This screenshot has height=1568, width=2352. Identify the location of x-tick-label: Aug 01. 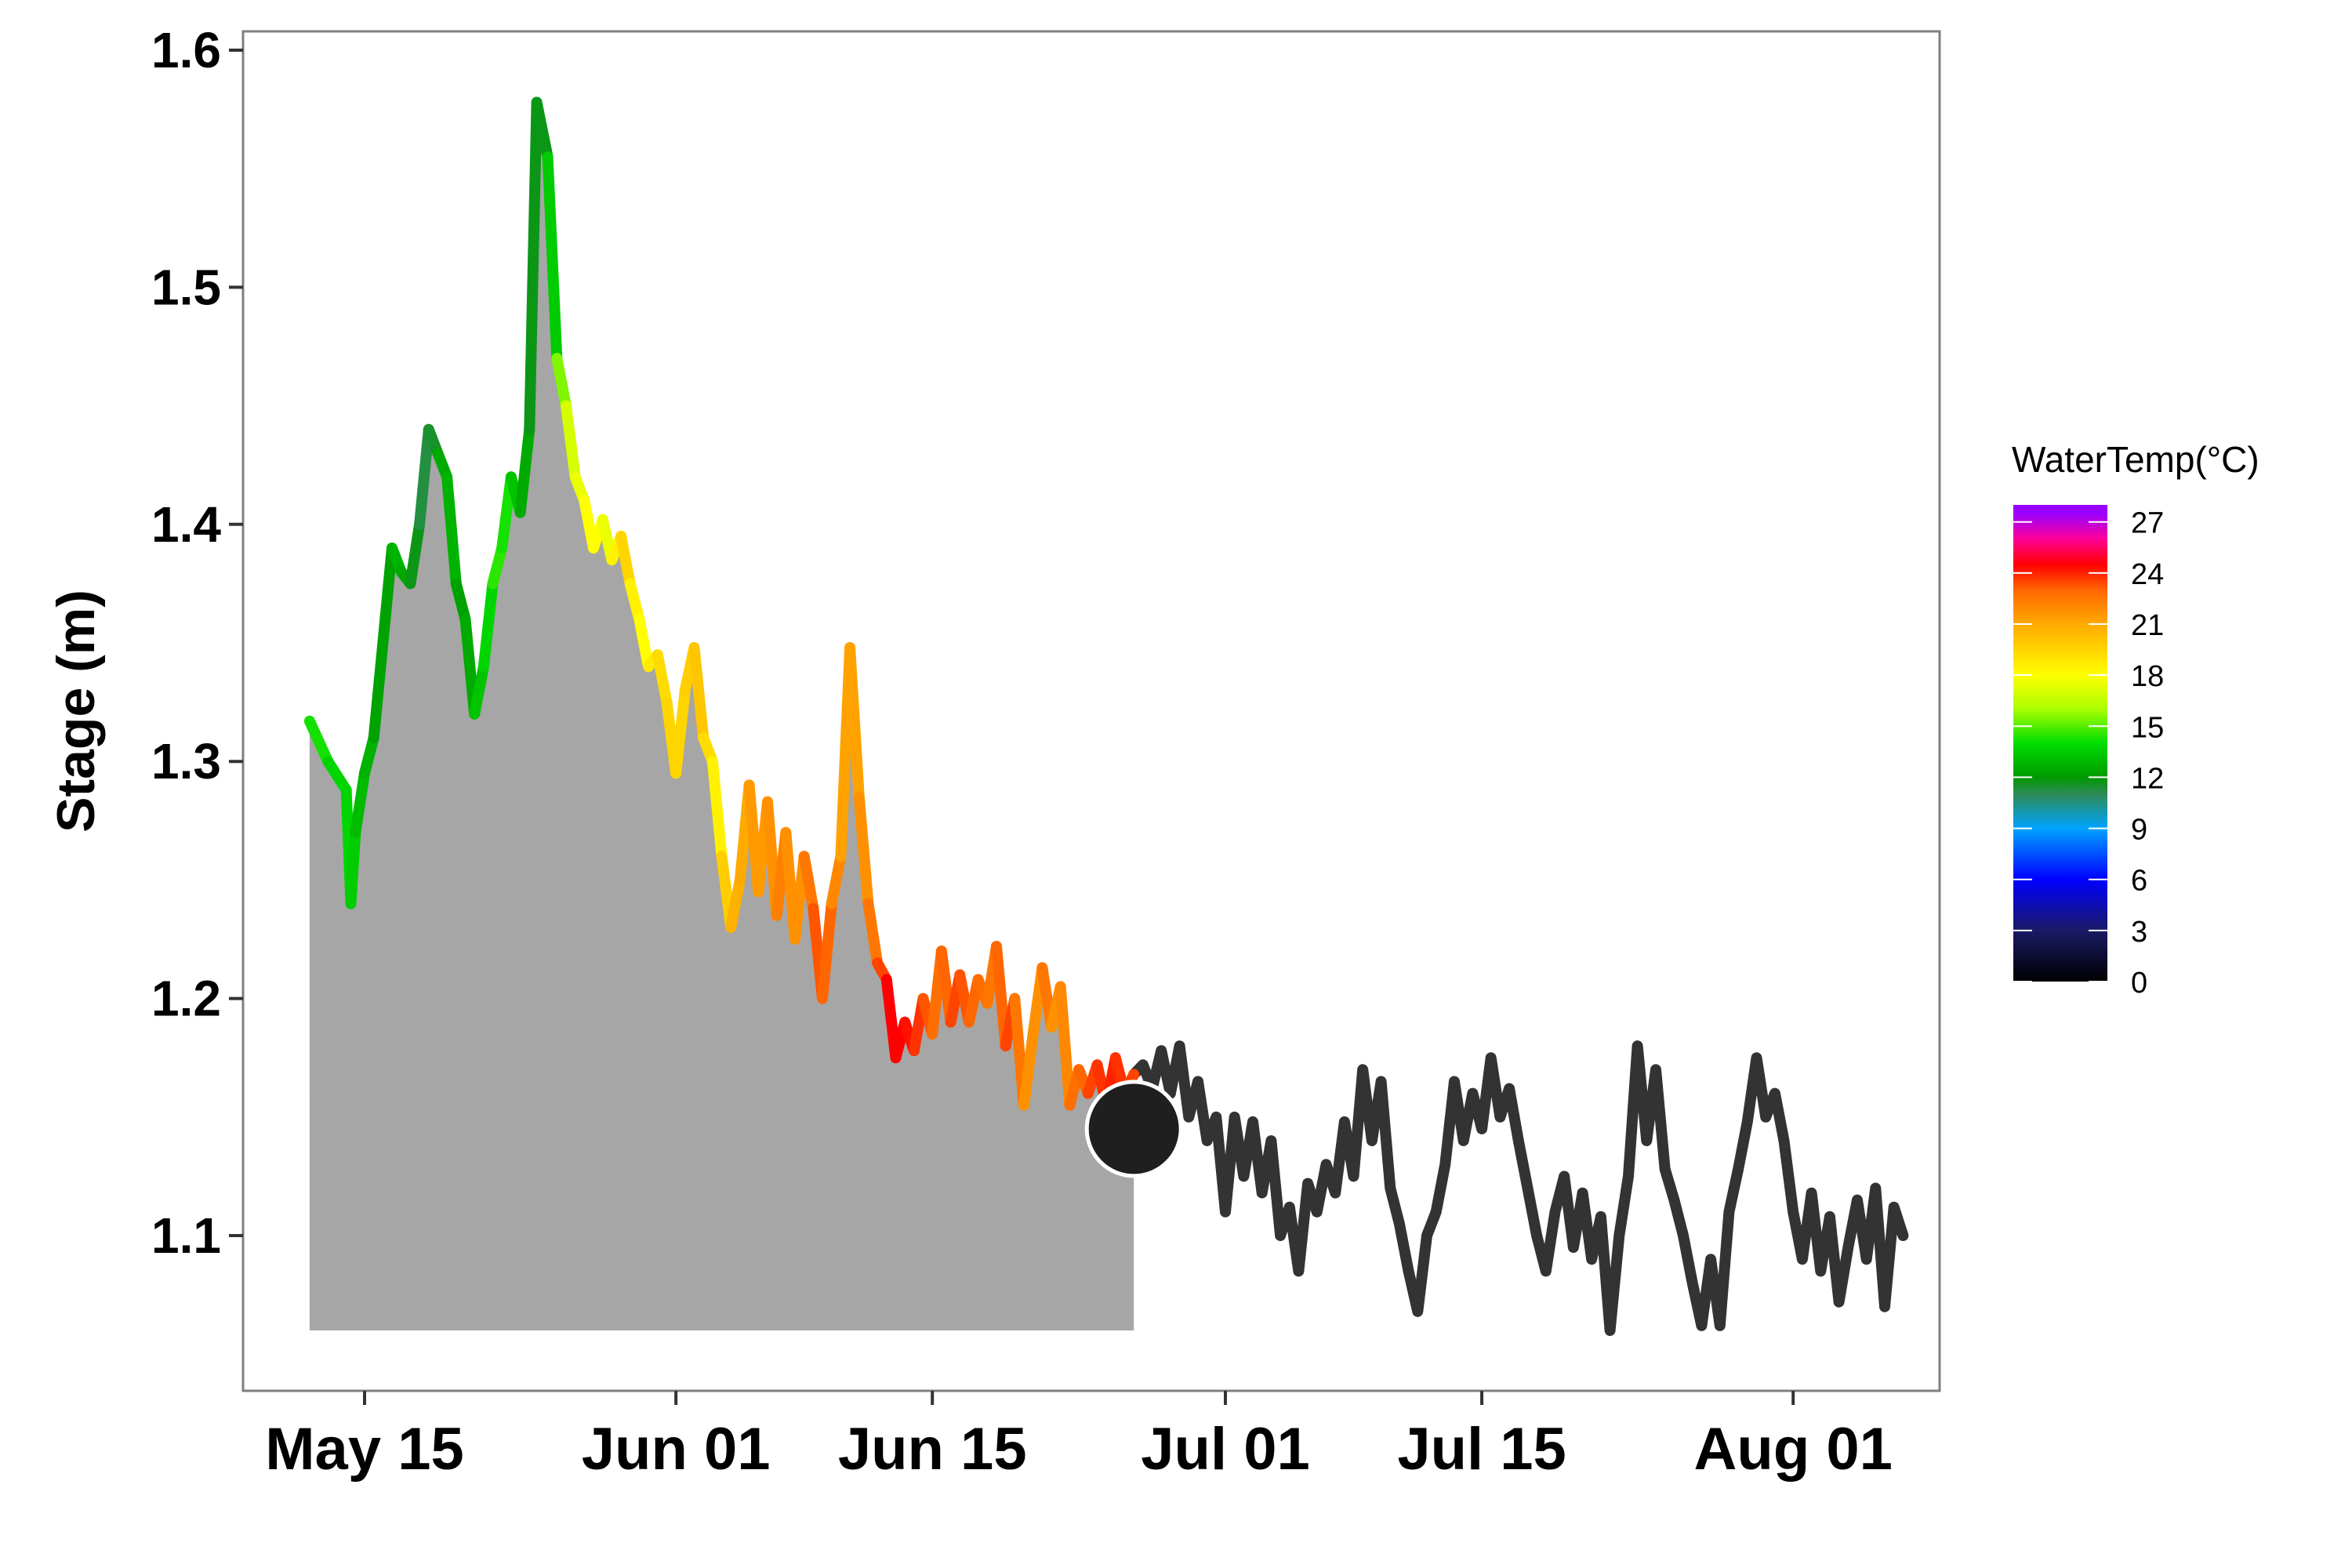
(1793, 1449).